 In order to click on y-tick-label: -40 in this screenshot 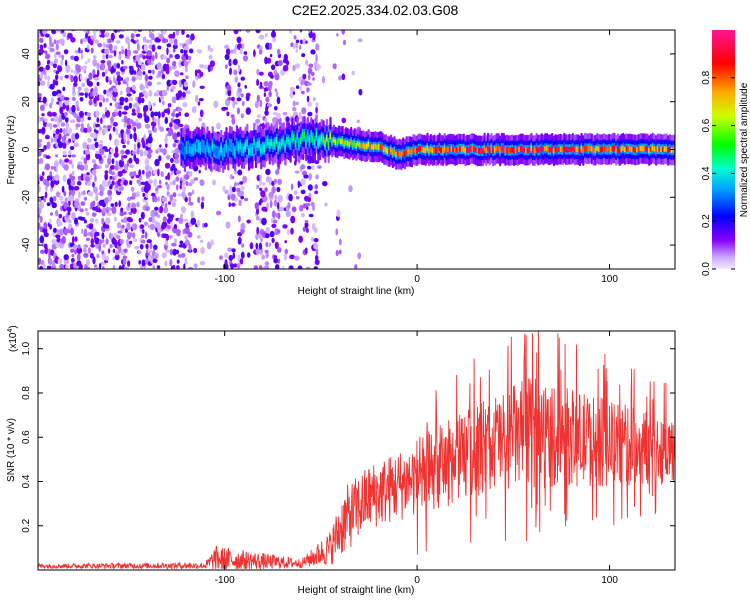, I will do `click(26, 244)`.